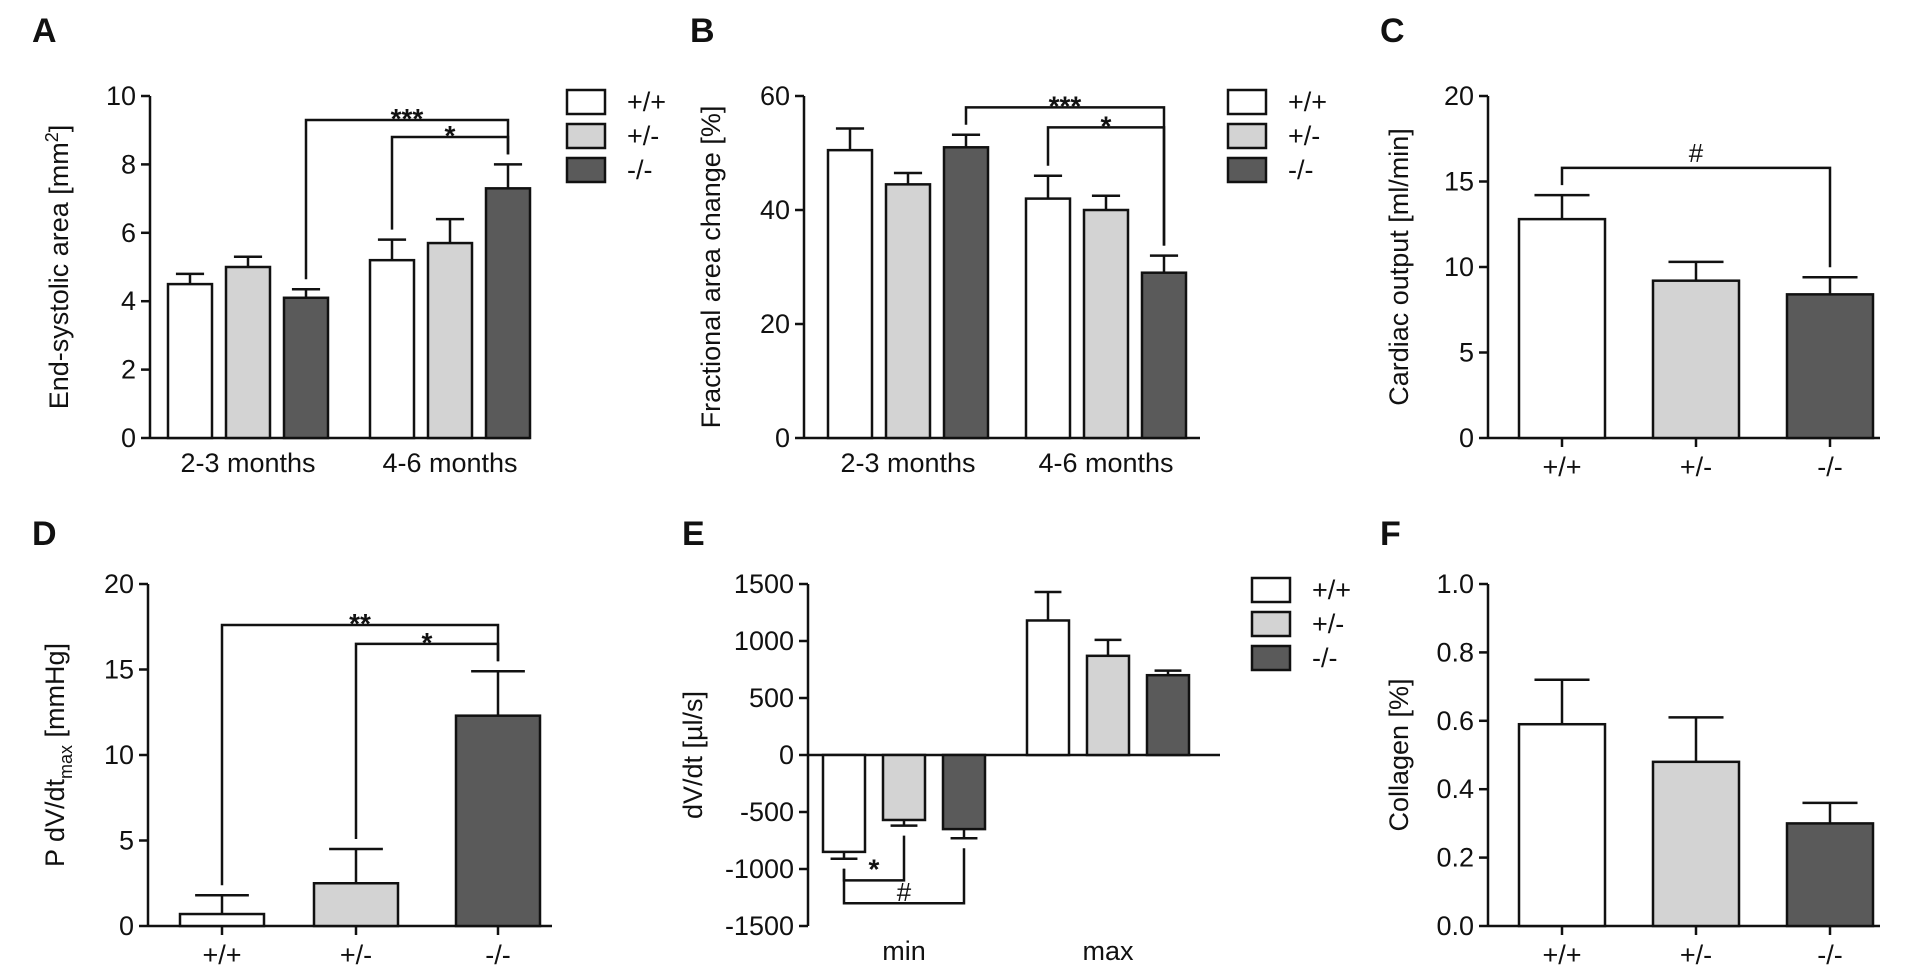 This screenshot has height=980, width=1920. Describe the element at coordinates (407, 118) in the screenshot. I see `significance-label: ***` at that location.